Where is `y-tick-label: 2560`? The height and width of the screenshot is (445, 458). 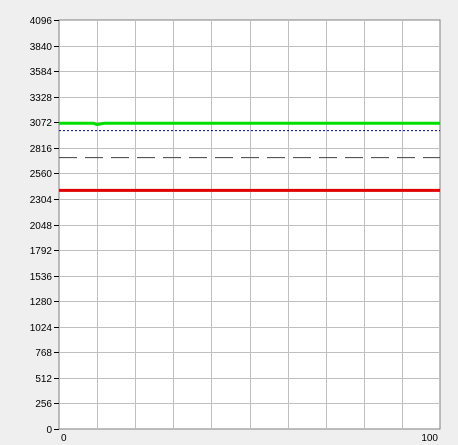 y-tick-label: 2560 is located at coordinates (41, 174).